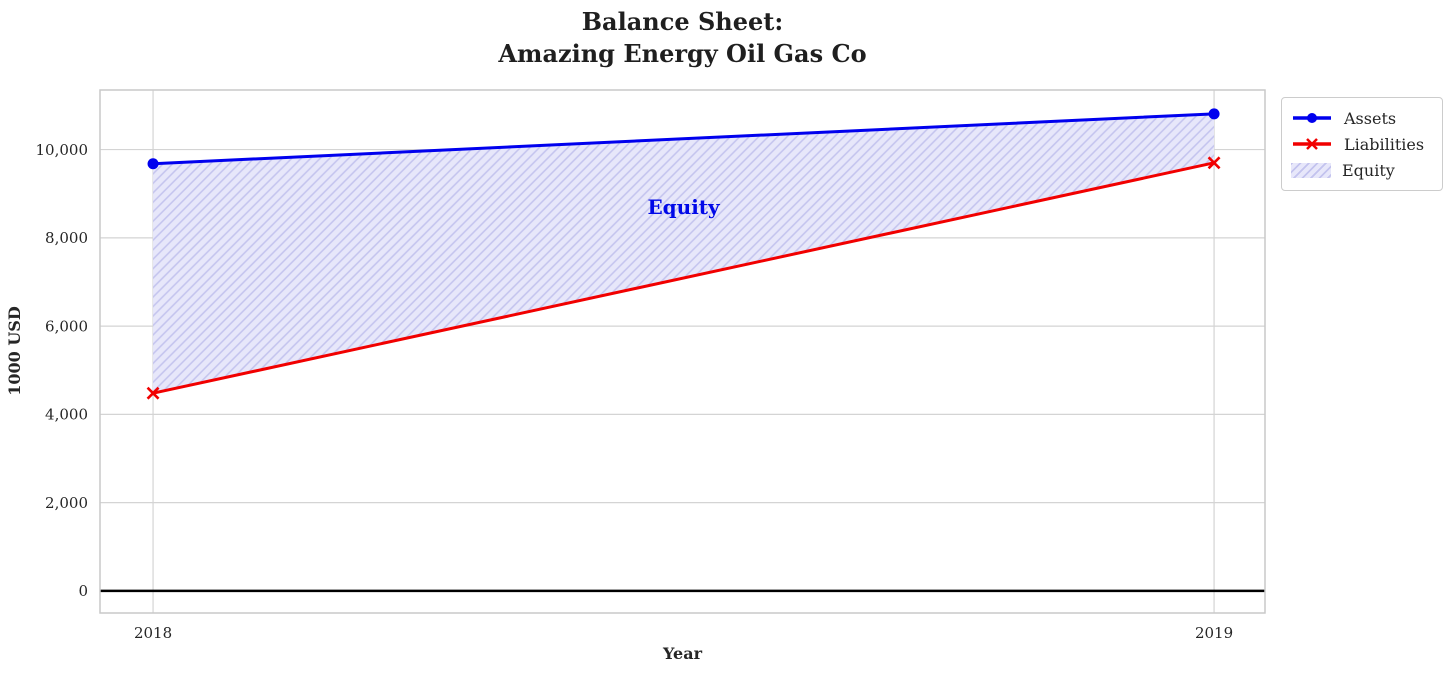 The height and width of the screenshot is (676, 1454). I want to click on chart-title: Balance Sheet: Amazing Energy Oil Gas Co, so click(682, 38).